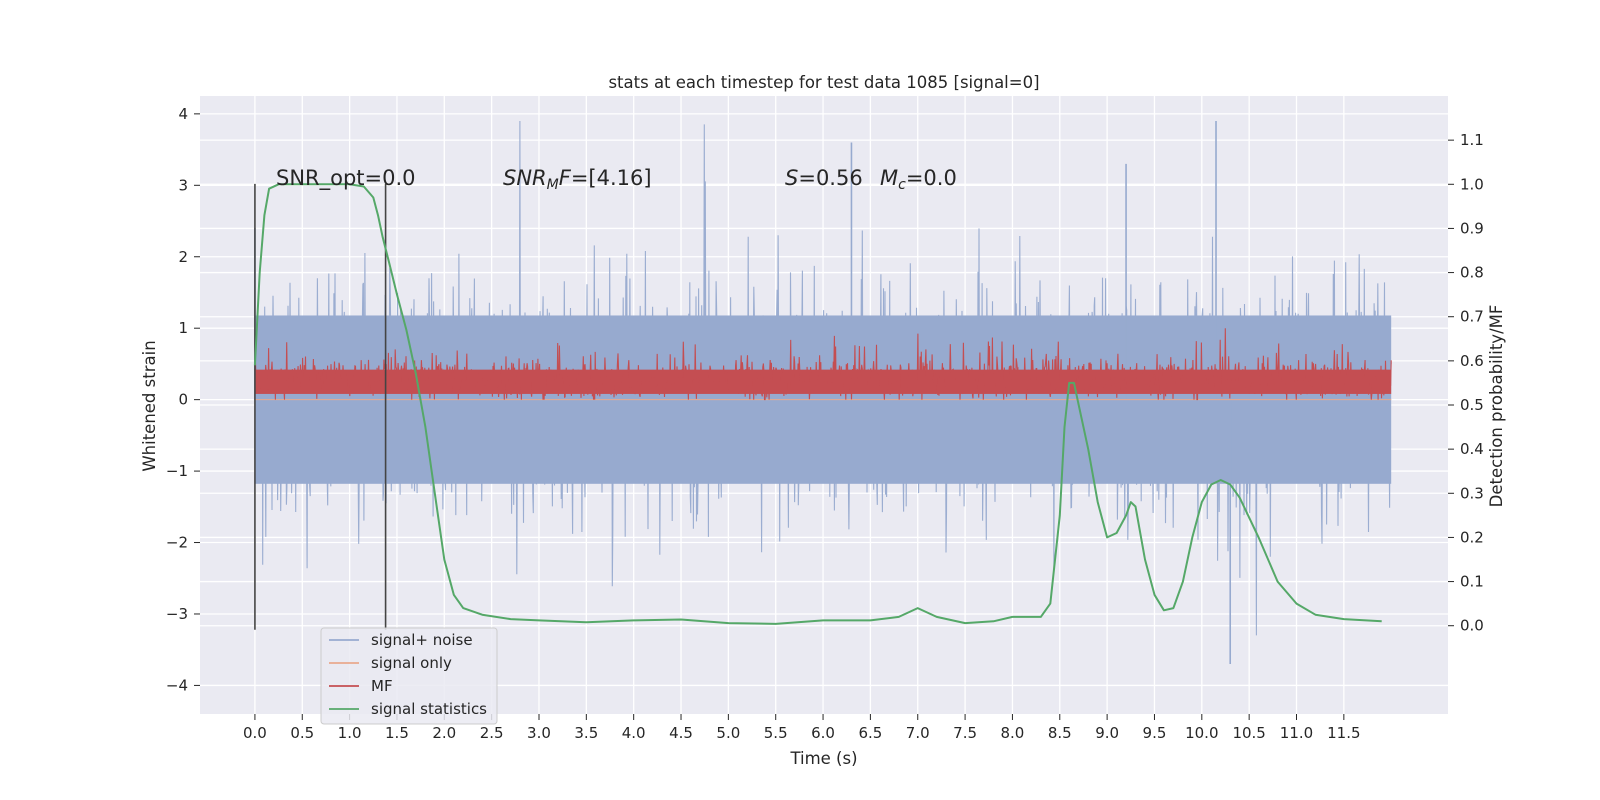 The image size is (1600, 800). Describe the element at coordinates (889, 178) in the screenshot. I see `annotation-mc-name: M` at that location.